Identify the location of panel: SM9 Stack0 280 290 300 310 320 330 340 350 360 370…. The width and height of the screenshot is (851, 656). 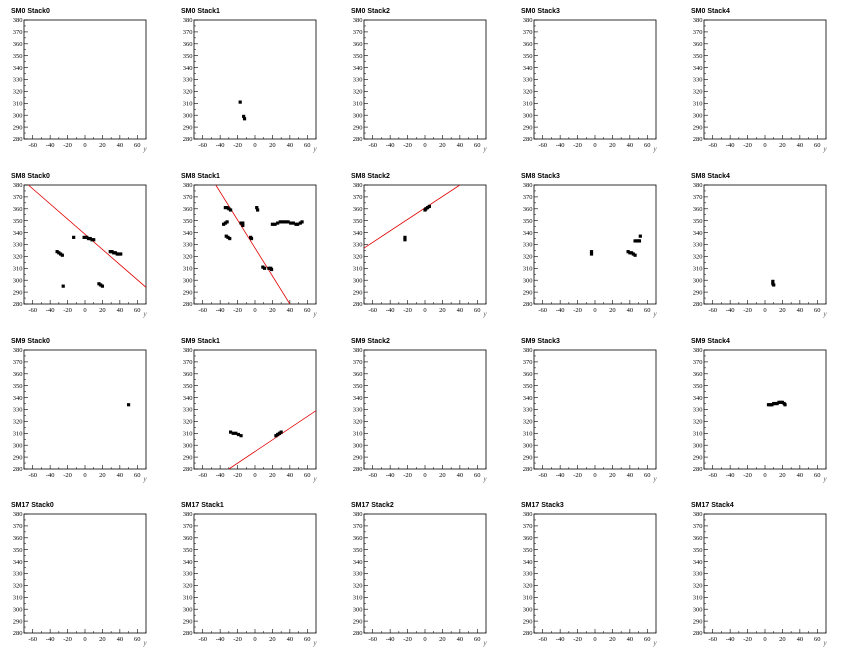
(79, 410).